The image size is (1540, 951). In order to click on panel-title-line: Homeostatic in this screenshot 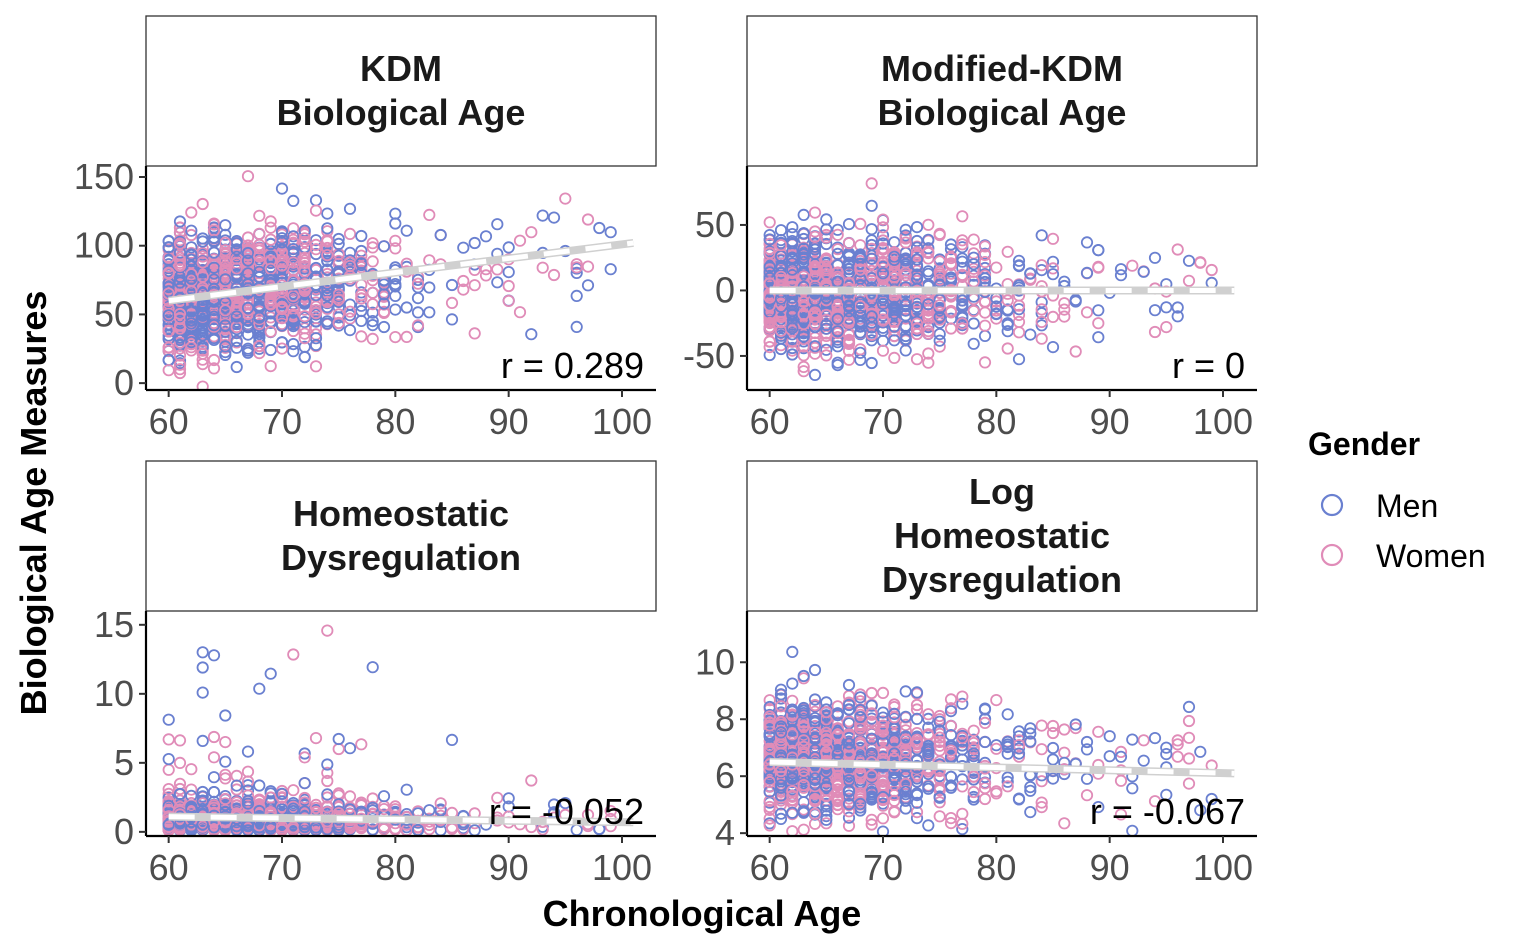, I will do `click(1002, 535)`.